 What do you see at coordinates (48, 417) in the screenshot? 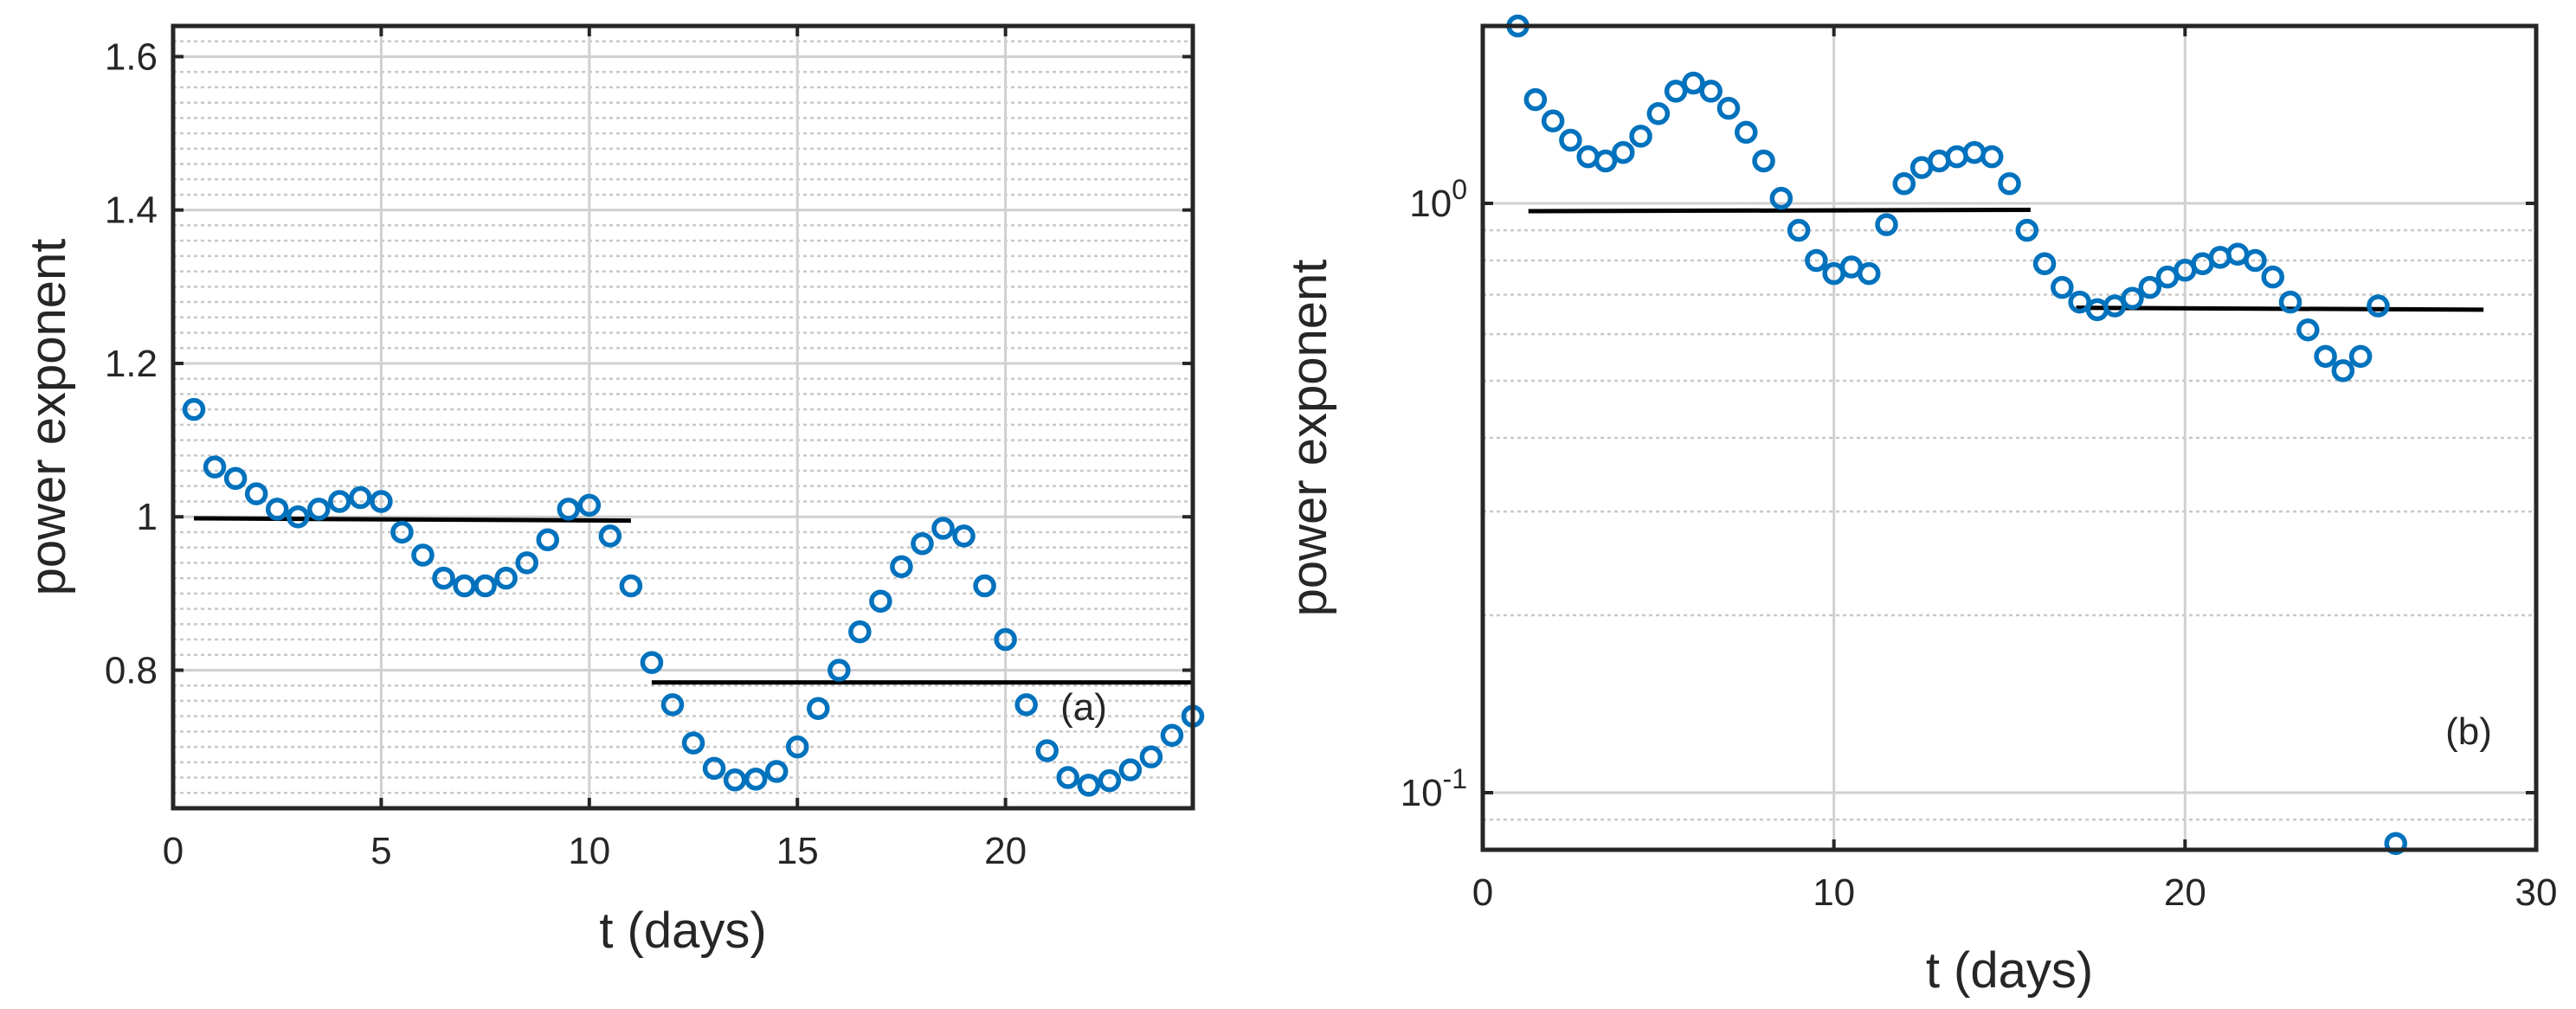
I see `y-axis-label: power exponent` at bounding box center [48, 417].